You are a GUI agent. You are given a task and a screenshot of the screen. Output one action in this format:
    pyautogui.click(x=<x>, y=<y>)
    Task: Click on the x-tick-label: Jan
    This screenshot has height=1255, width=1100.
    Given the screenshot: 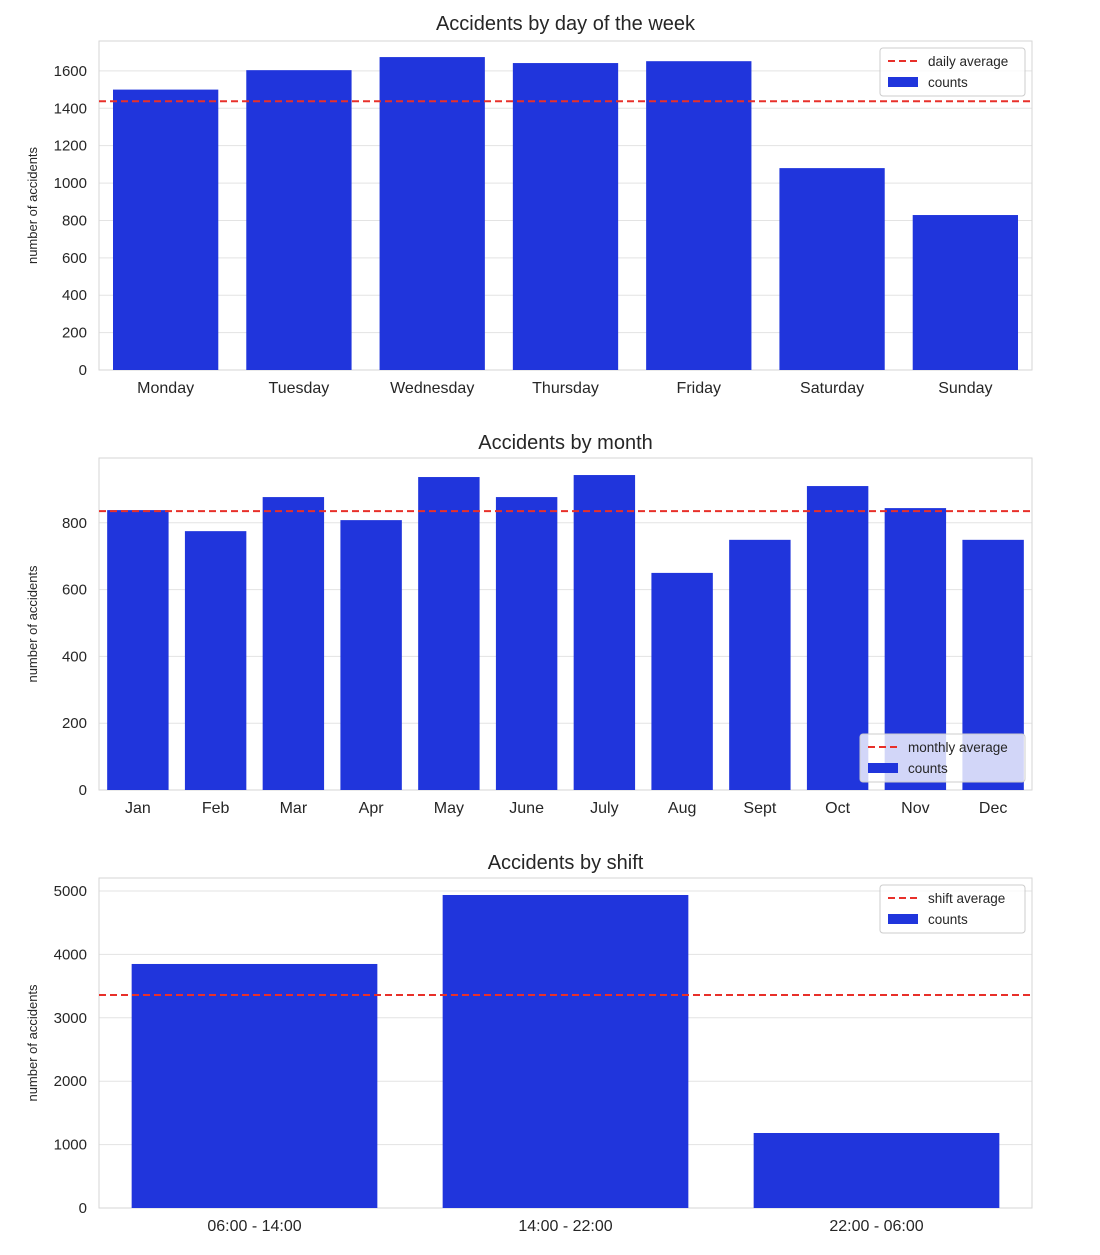 What is the action you would take?
    pyautogui.click(x=138, y=808)
    